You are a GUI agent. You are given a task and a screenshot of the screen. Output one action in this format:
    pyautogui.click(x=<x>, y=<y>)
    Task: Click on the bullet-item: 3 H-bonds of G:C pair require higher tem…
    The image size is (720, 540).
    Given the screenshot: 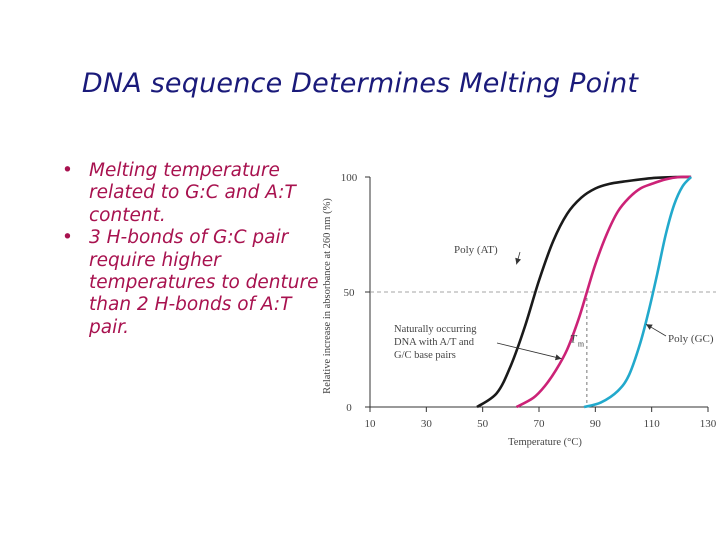 What is the action you would take?
    pyautogui.click(x=189, y=283)
    